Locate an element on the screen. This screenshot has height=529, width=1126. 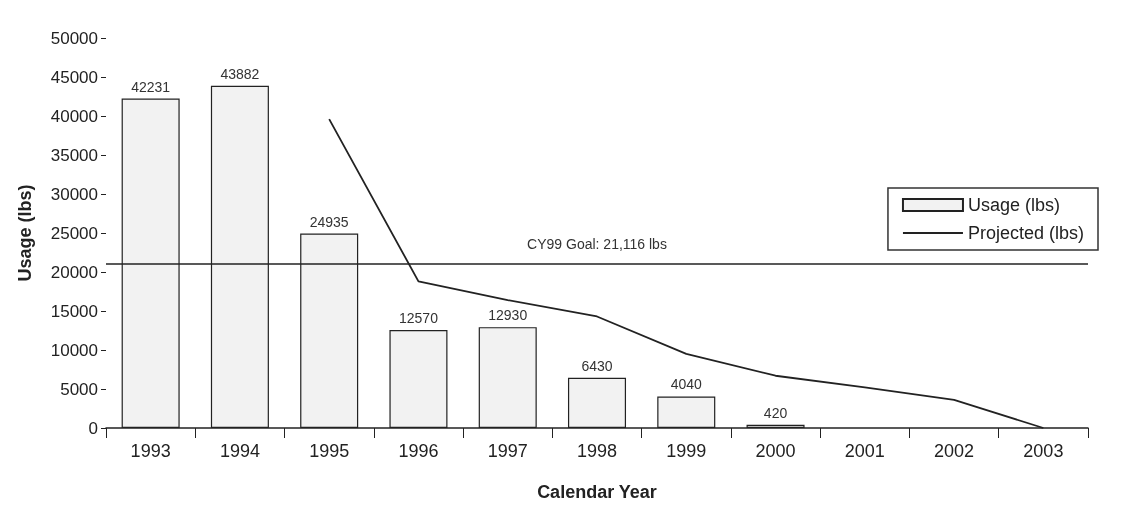
x-tick-label: 1998 is located at coordinates (597, 451).